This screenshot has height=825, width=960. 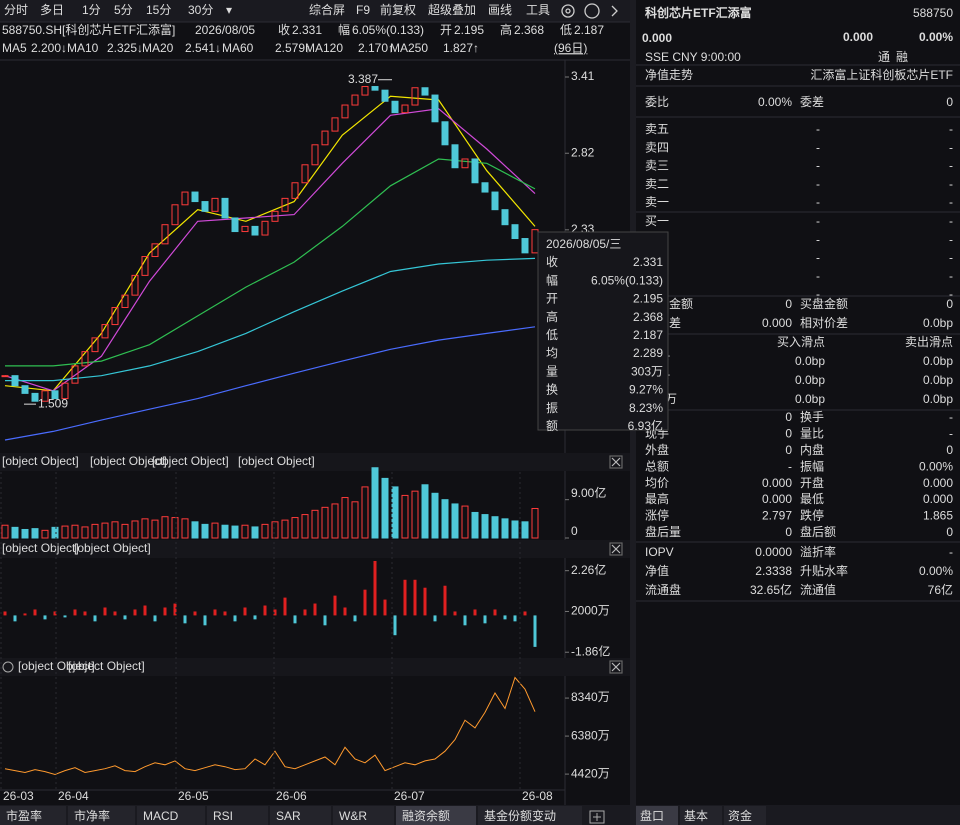 I want to click on range-label: (96日), so click(x=570, y=48).